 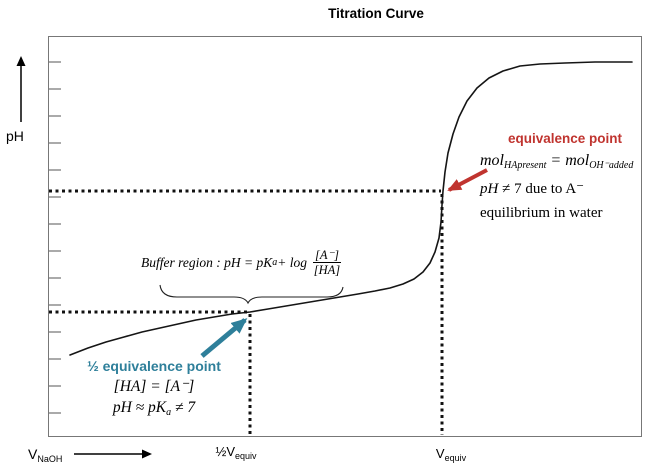 What do you see at coordinates (33, 454) in the screenshot?
I see `x-axis-label-main: V` at bounding box center [33, 454].